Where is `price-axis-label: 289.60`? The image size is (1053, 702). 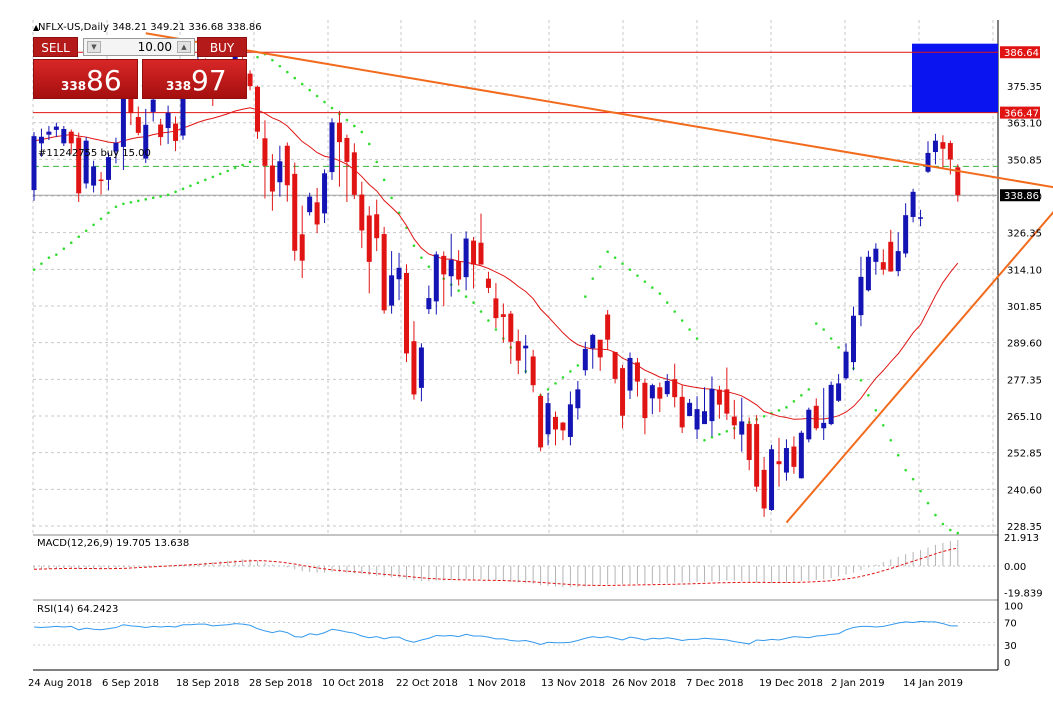
price-axis-label: 289.60 is located at coordinates (1024, 344).